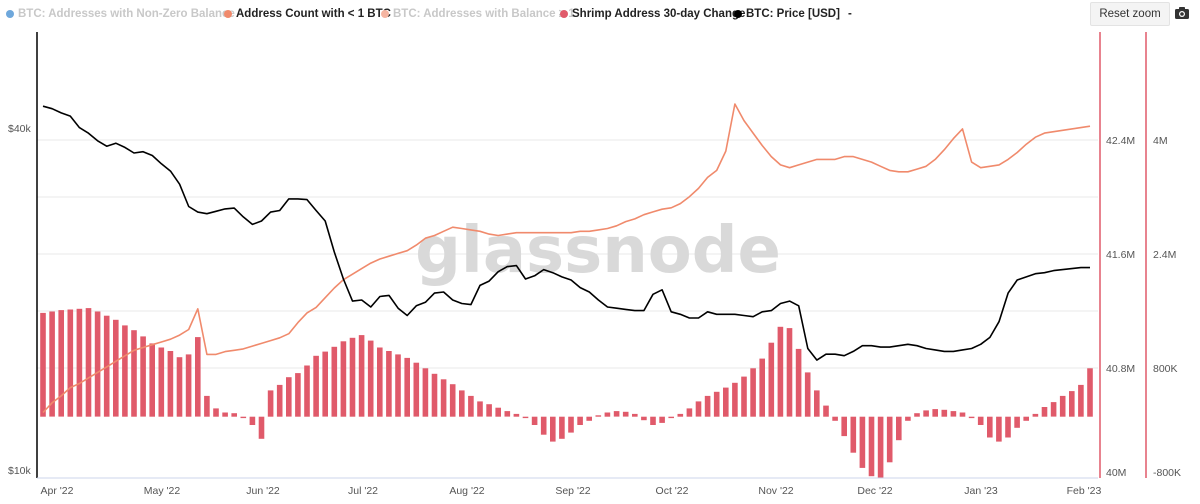  Describe the element at coordinates (1130, 14) in the screenshot. I see `reset-zoom-button: Reset zoom` at that location.